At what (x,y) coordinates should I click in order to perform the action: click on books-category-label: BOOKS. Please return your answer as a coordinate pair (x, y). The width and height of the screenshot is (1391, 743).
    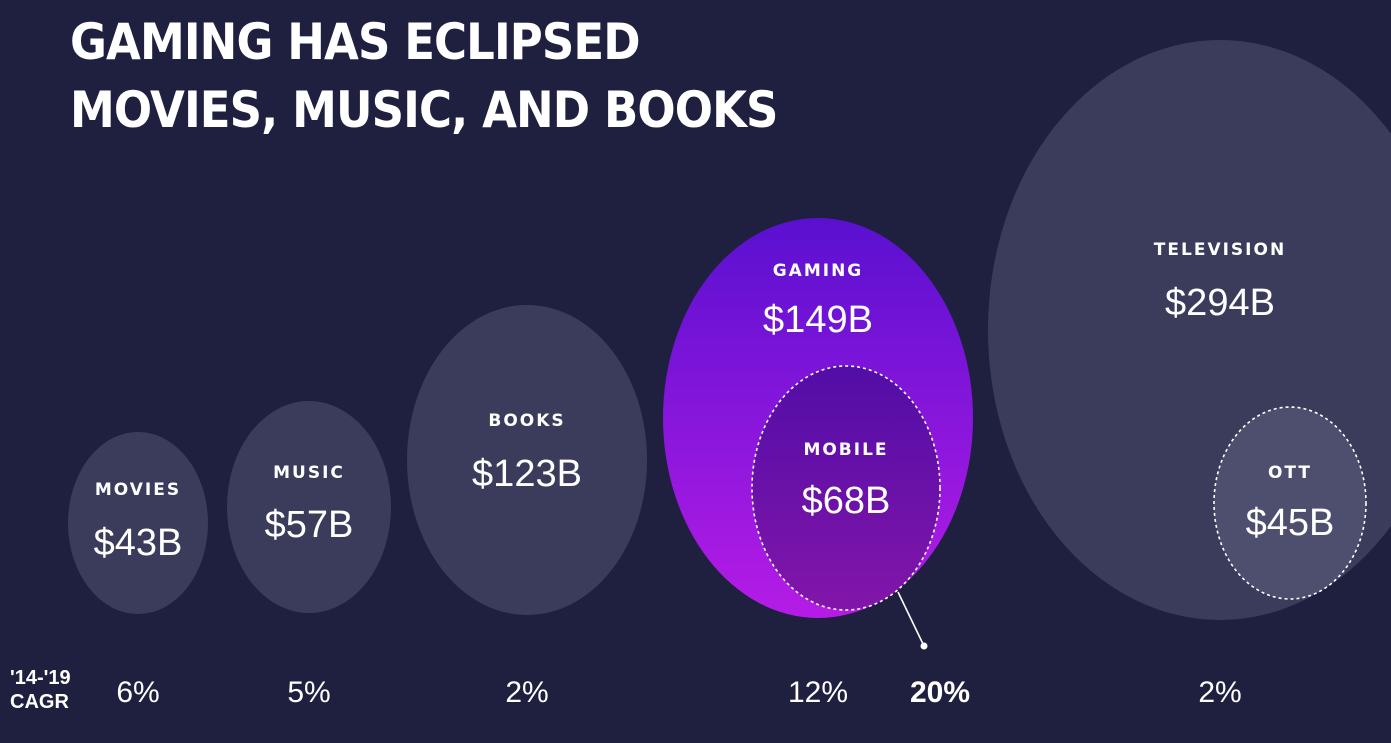
    Looking at the image, I should click on (526, 421).